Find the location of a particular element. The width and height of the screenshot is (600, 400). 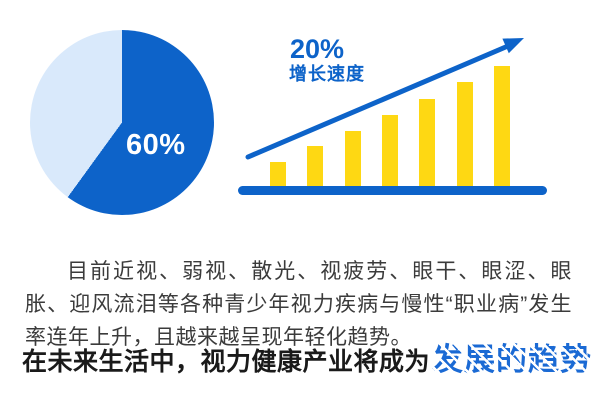

bar-group is located at coordinates (390, 126).